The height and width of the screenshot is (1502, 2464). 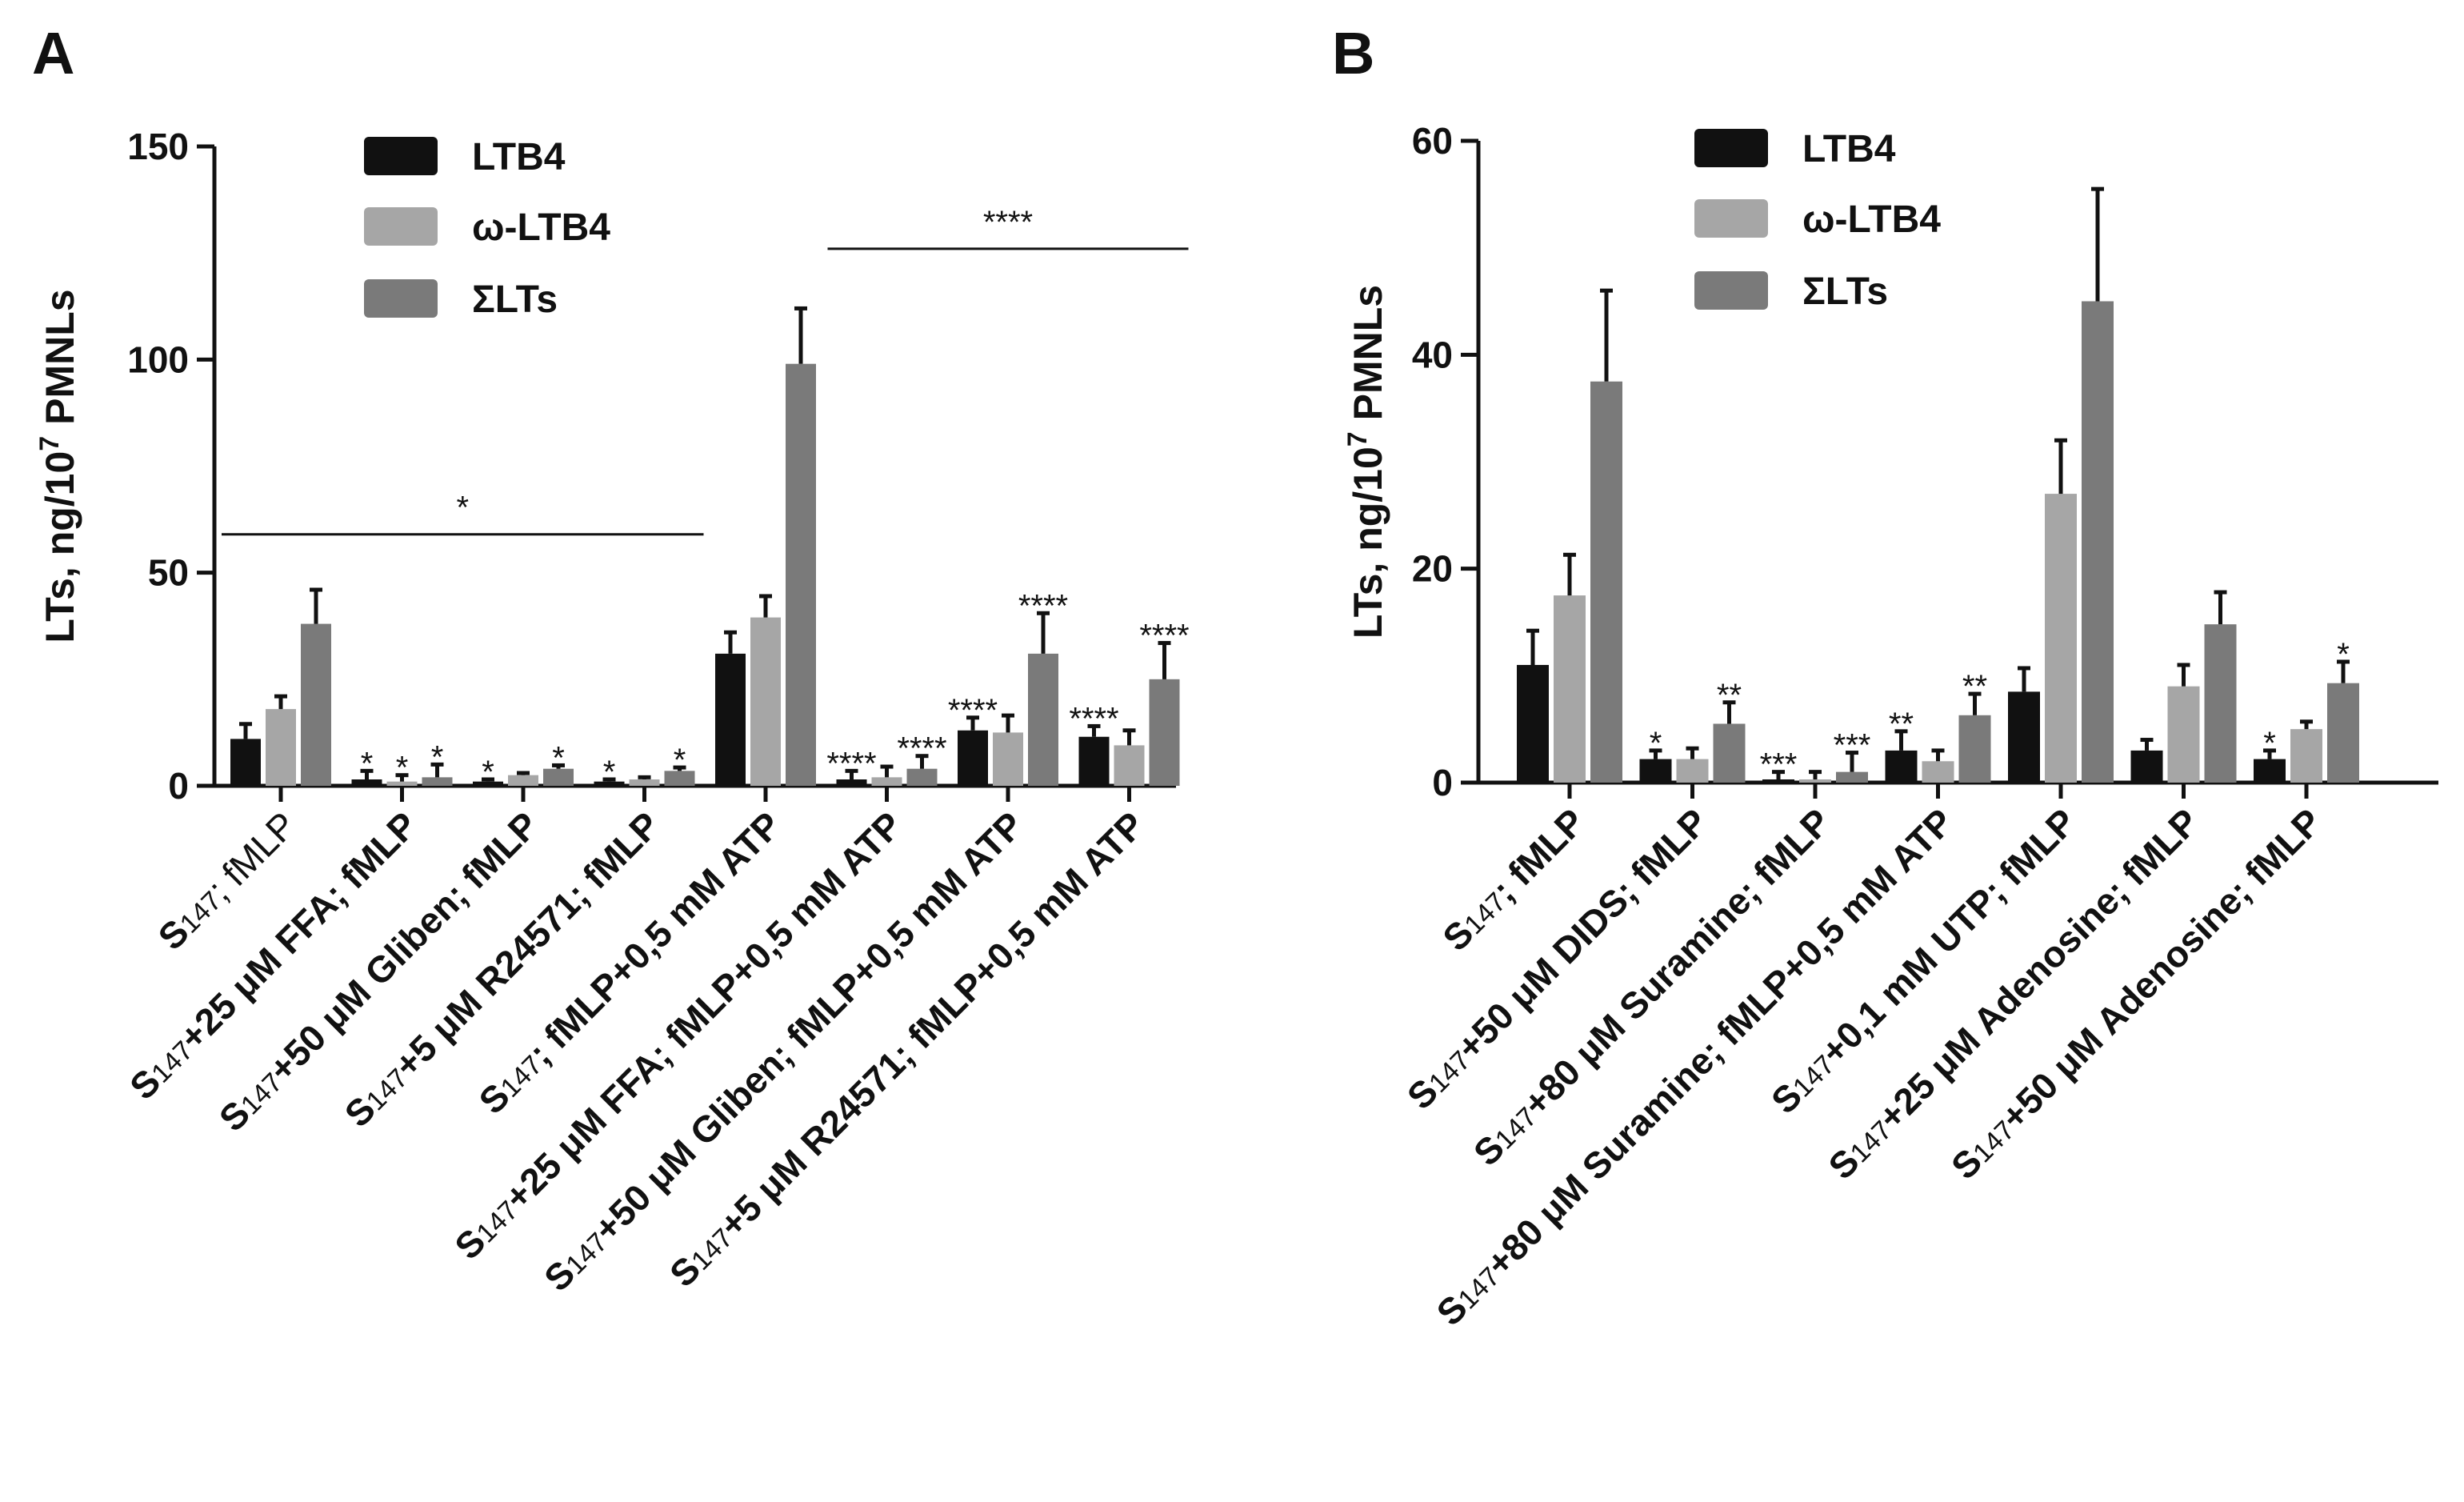 I want to click on x-category-label: S147+25 μM FFA; fMLP+0,5 mM ATP, so click(x=678, y=1035).